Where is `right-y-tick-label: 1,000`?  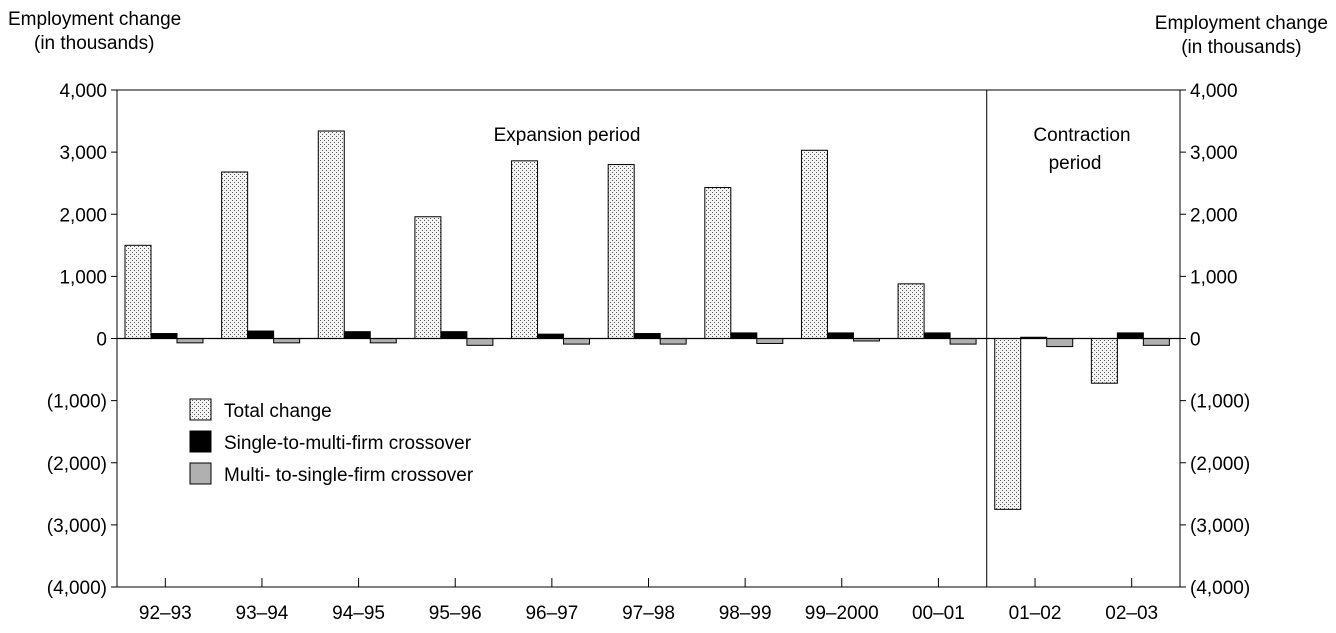 right-y-tick-label: 1,000 is located at coordinates (1214, 277).